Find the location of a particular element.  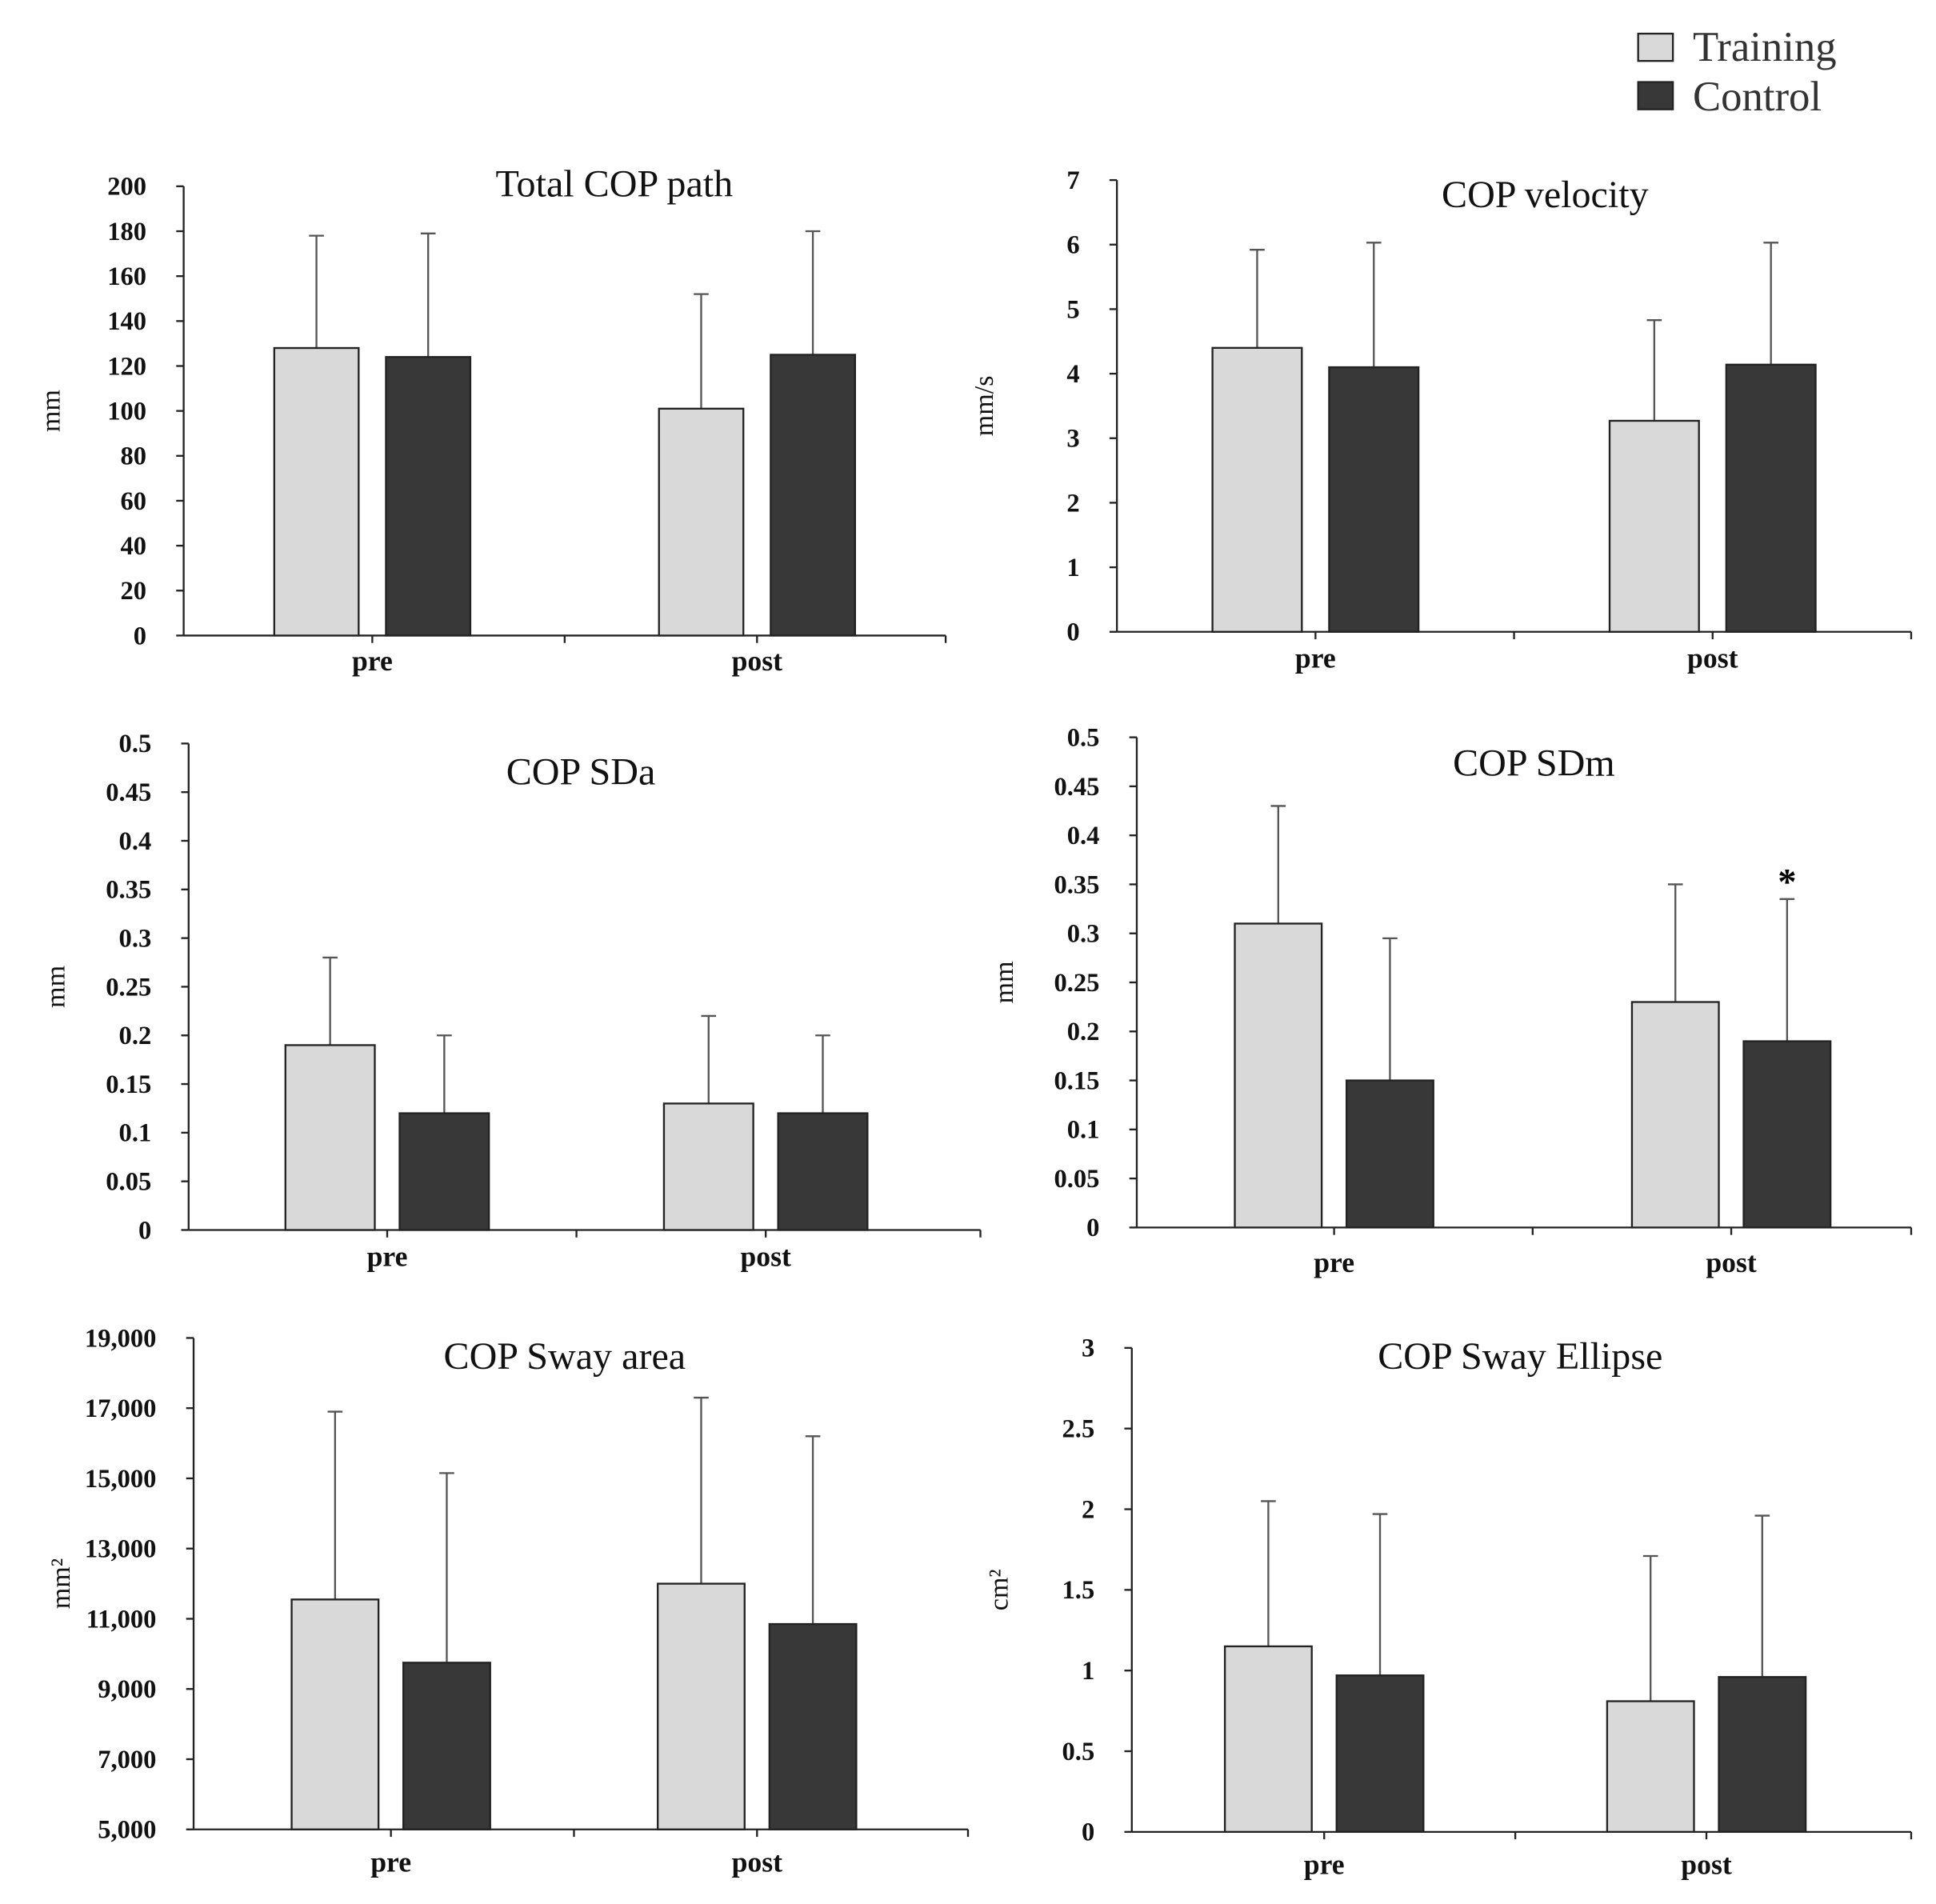

y-tick-label: 7,000 is located at coordinates (127, 1760).